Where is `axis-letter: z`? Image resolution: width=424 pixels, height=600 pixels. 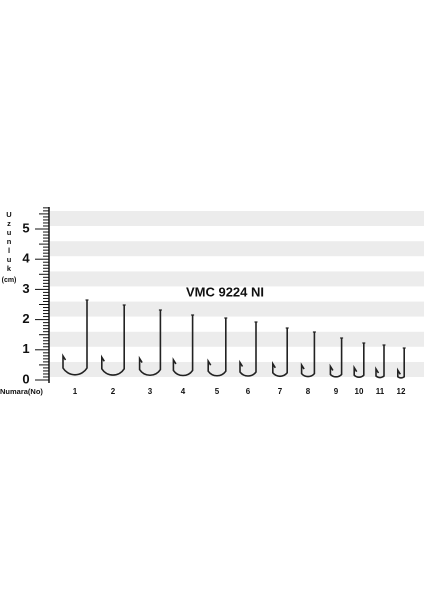 axis-letter: z is located at coordinates (9, 223).